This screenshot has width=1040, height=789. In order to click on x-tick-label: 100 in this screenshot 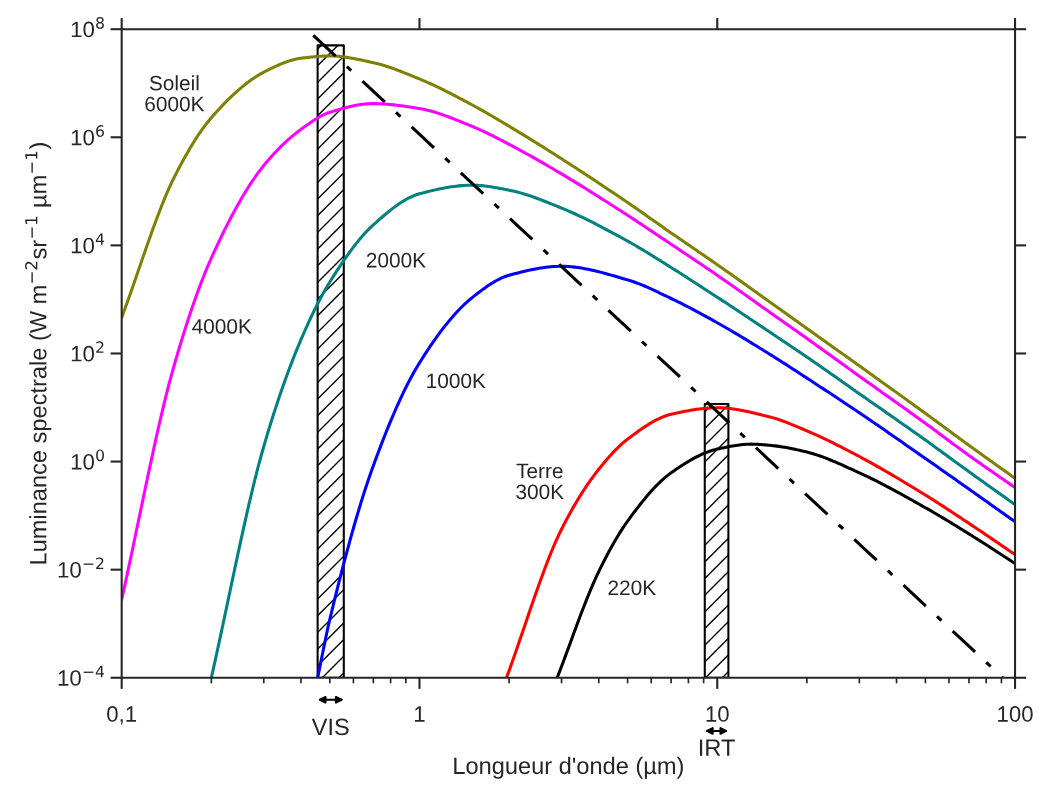, I will do `click(1015, 714)`.